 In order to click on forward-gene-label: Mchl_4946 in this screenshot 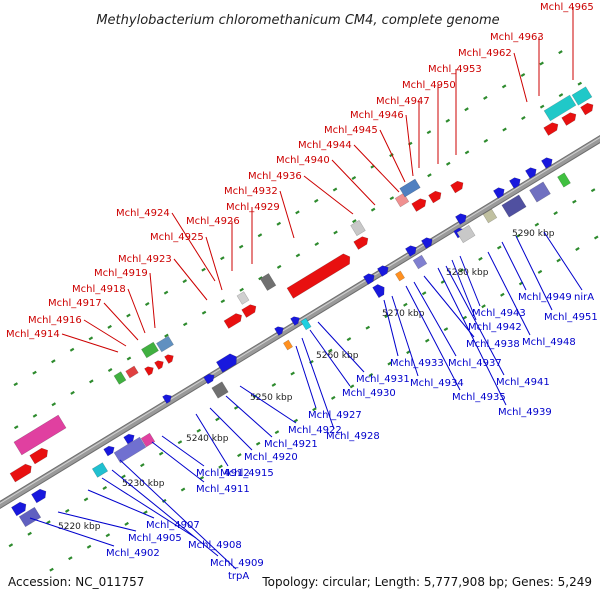, I will do `click(377, 115)`.